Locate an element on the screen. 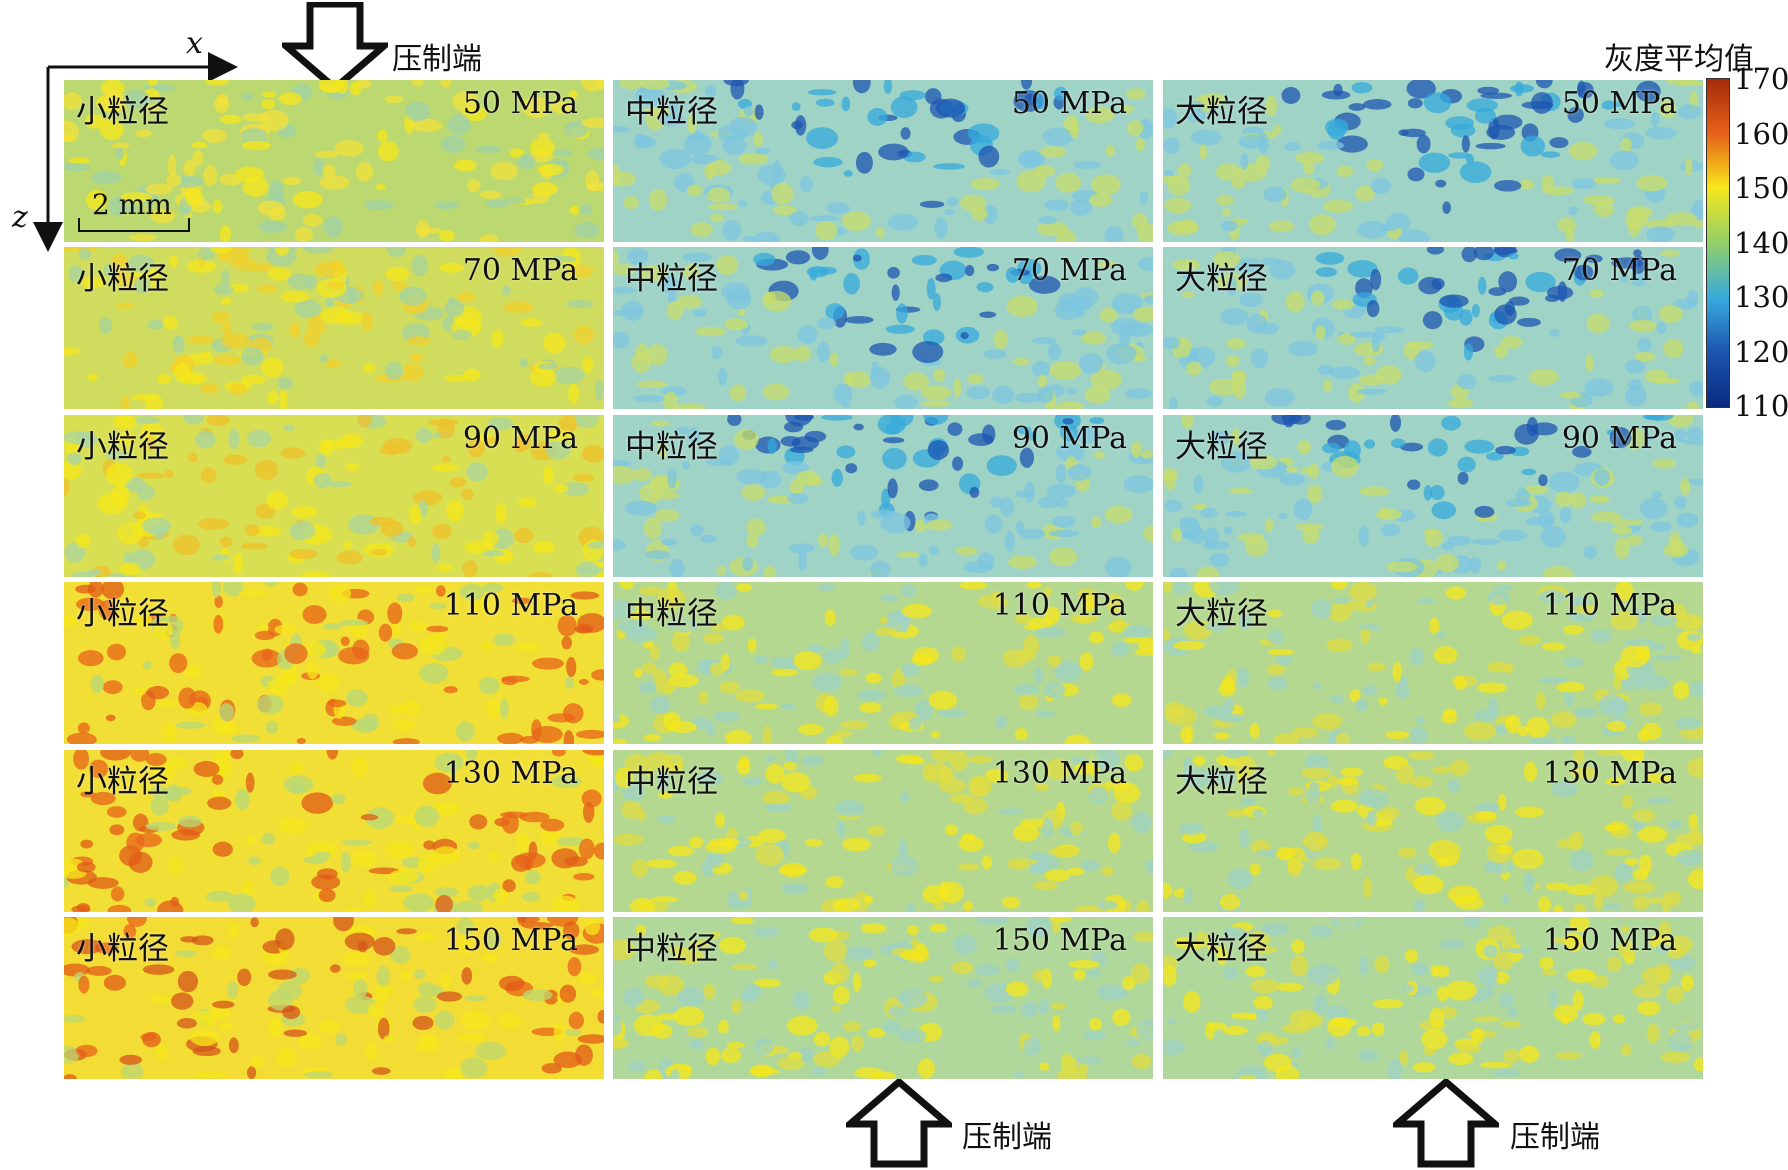 This screenshot has width=1788, height=1170. press-label-bottom-middle: 压制端 is located at coordinates (1007, 1137).